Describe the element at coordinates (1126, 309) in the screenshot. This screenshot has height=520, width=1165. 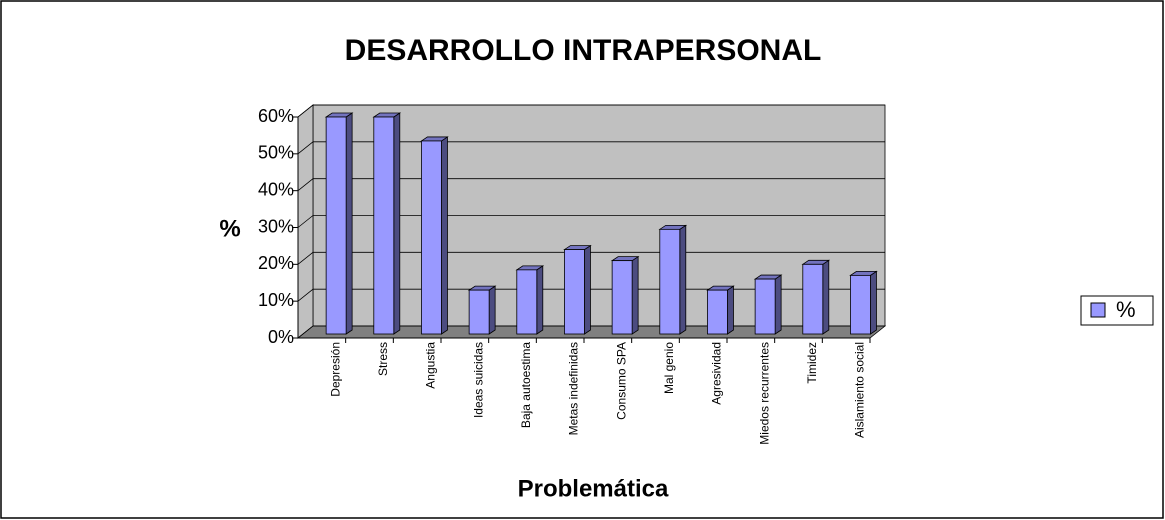
I see `legend-label: %` at that location.